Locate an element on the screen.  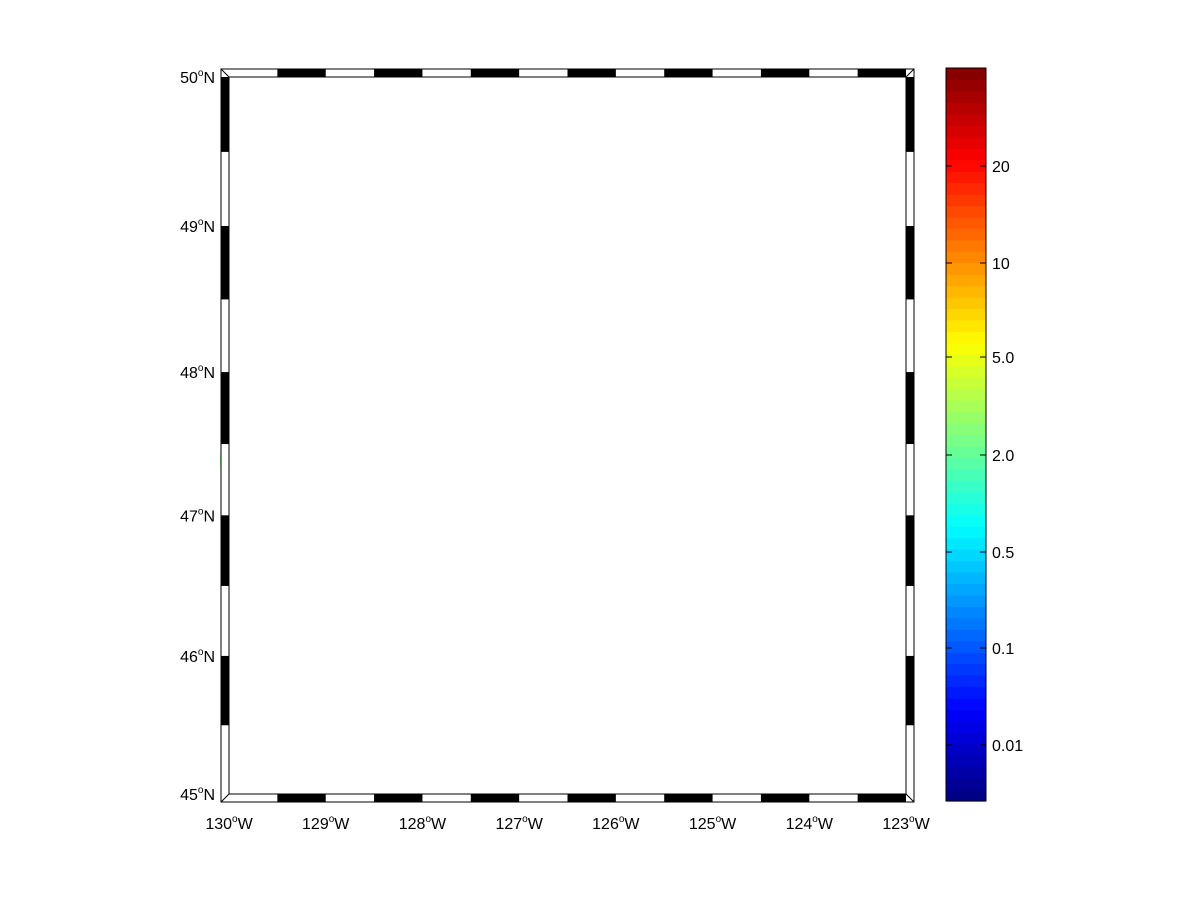
colorbar-tick-label: 5.0 is located at coordinates (1003, 358).